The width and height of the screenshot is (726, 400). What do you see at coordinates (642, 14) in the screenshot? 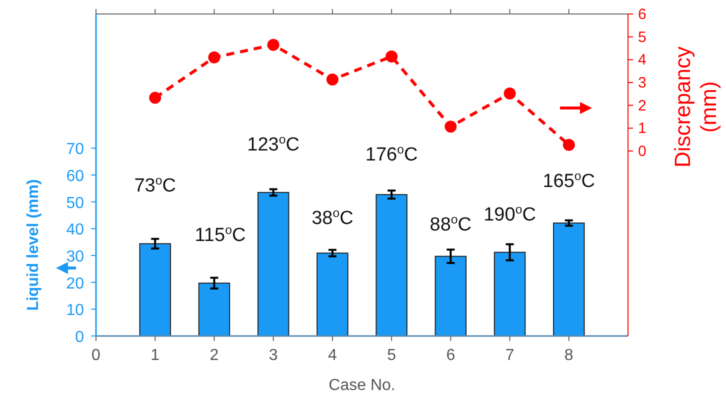
I see `y2-tick-label: 6` at bounding box center [642, 14].